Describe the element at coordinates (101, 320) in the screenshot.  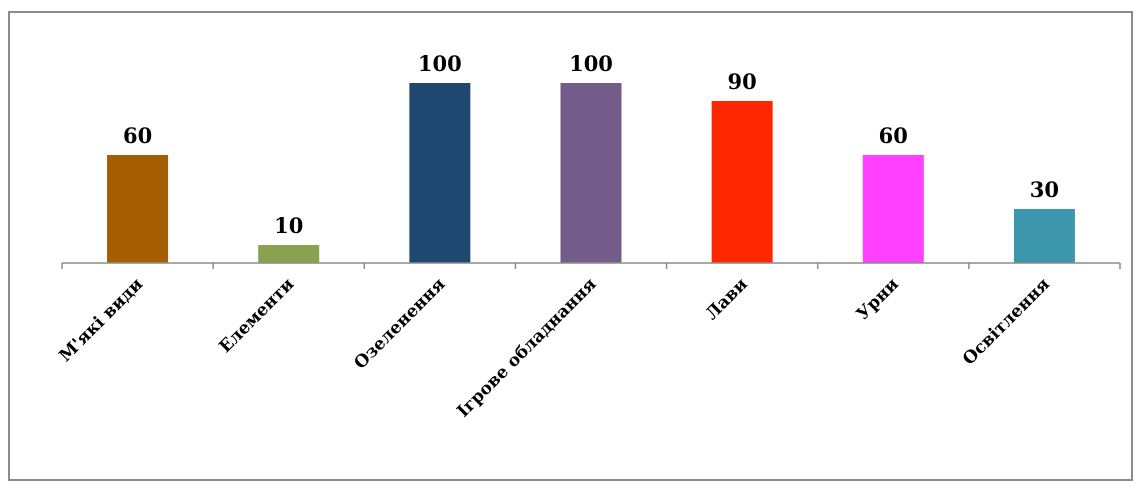
I see `x-tick-label: М'які види` at that location.